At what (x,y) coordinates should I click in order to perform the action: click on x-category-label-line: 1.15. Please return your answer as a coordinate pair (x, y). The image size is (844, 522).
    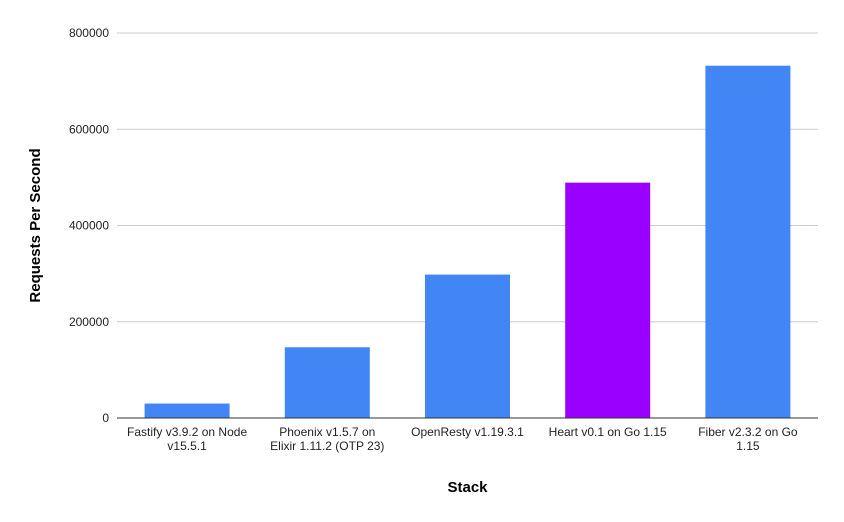
    Looking at the image, I should click on (748, 446).